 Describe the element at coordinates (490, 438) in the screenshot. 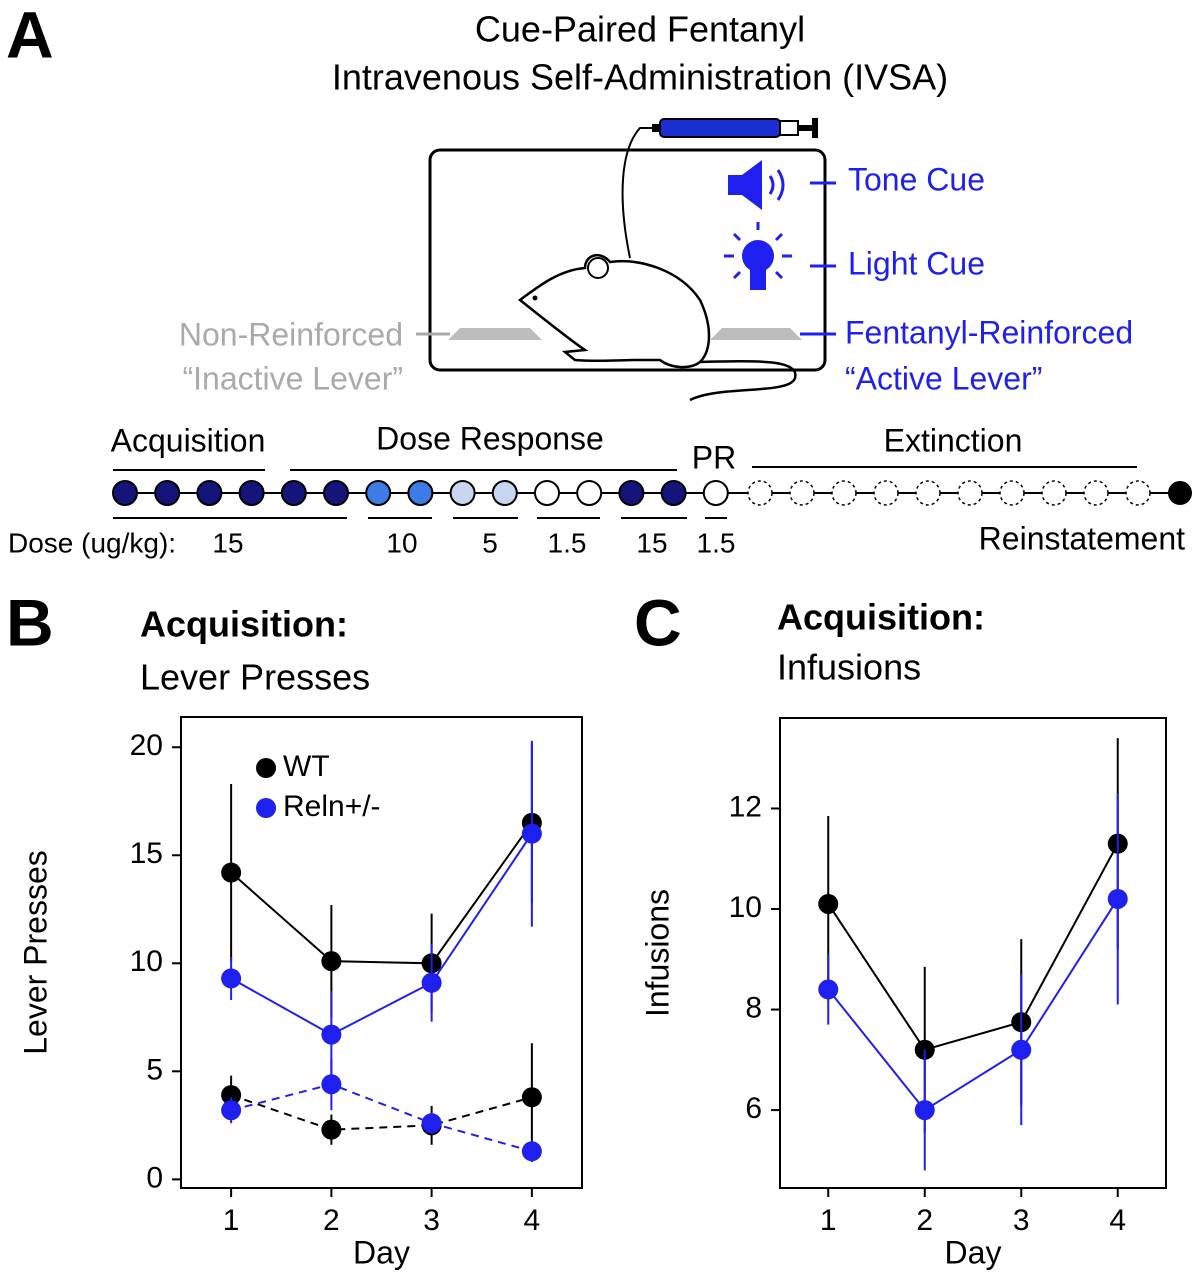

I see `phase-label: Dose Response` at that location.